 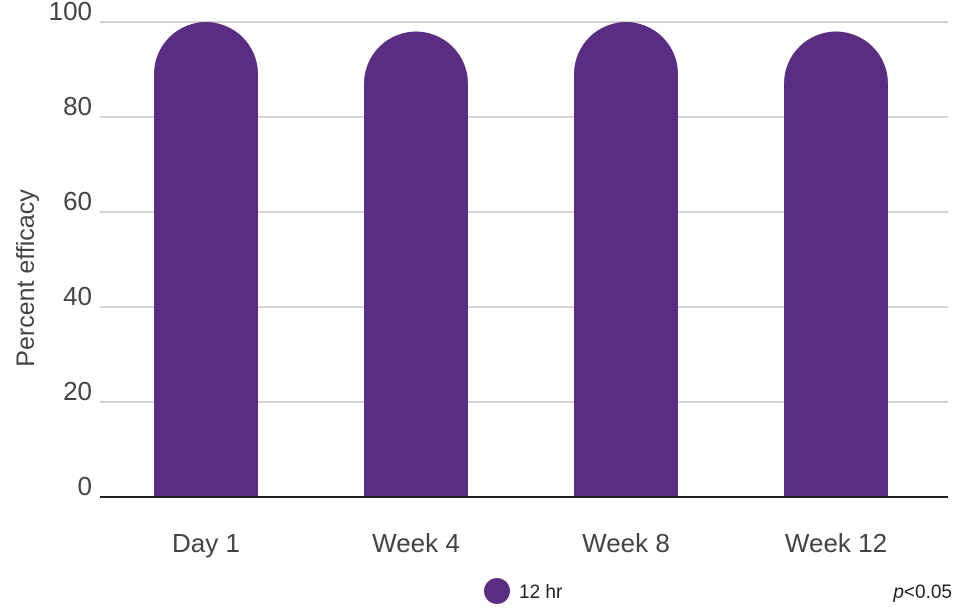 I want to click on legend: 12 hr, so click(x=523, y=591).